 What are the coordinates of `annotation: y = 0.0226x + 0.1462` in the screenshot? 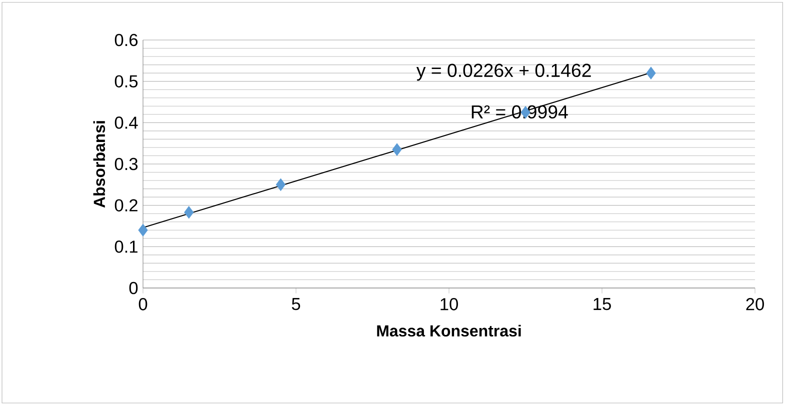 It's located at (503, 72).